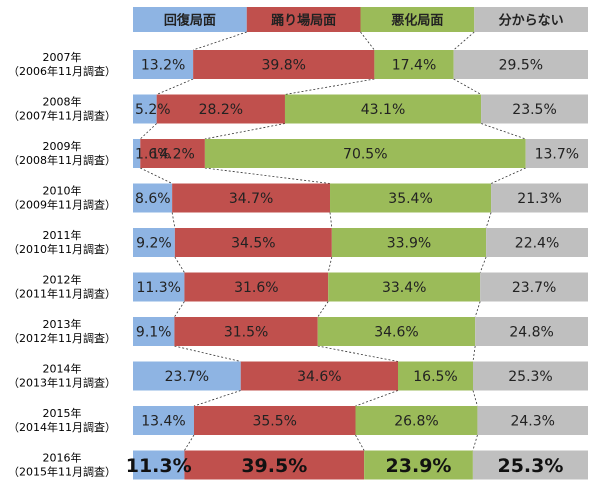 The width and height of the screenshot is (598, 492). I want to click on category-label-year-9: 2016年, so click(62, 458).